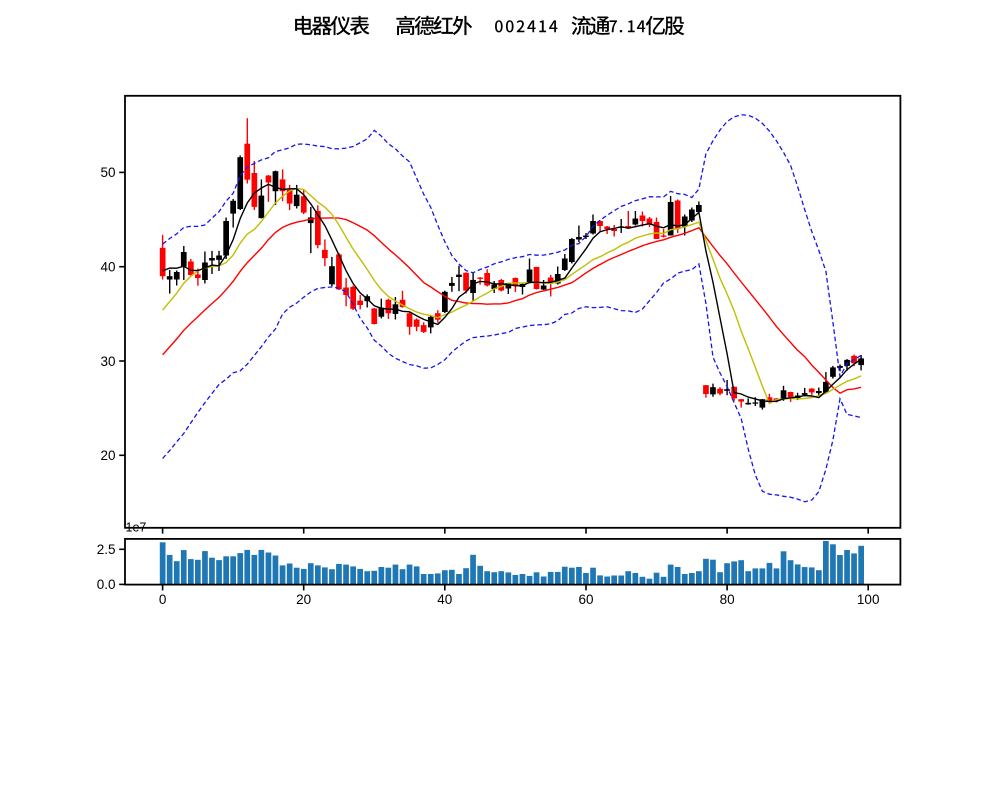 The height and width of the screenshot is (805, 1000). Describe the element at coordinates (106, 584) in the screenshot. I see `svg-text: 0.0` at that location.